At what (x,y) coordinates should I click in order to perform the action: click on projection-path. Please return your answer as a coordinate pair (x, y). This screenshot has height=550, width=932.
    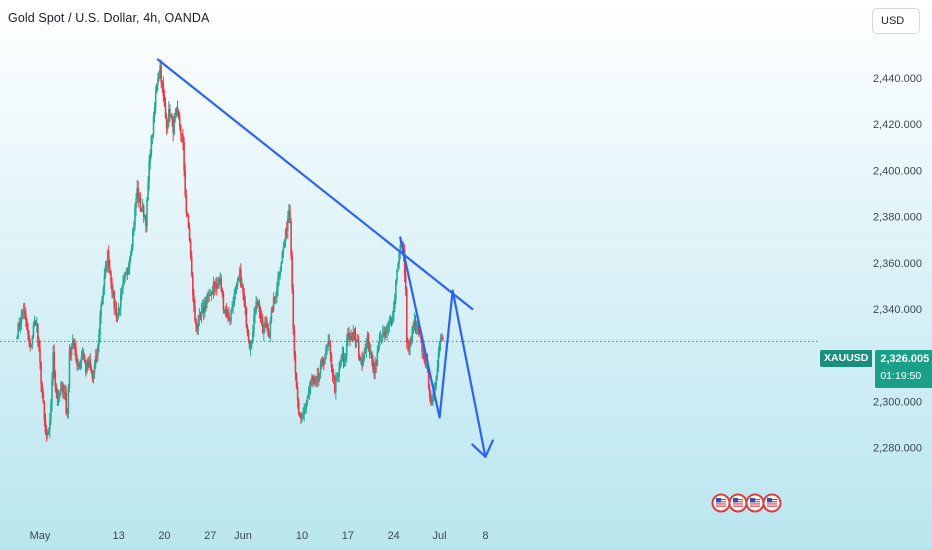
    Looking at the image, I should click on (443, 347).